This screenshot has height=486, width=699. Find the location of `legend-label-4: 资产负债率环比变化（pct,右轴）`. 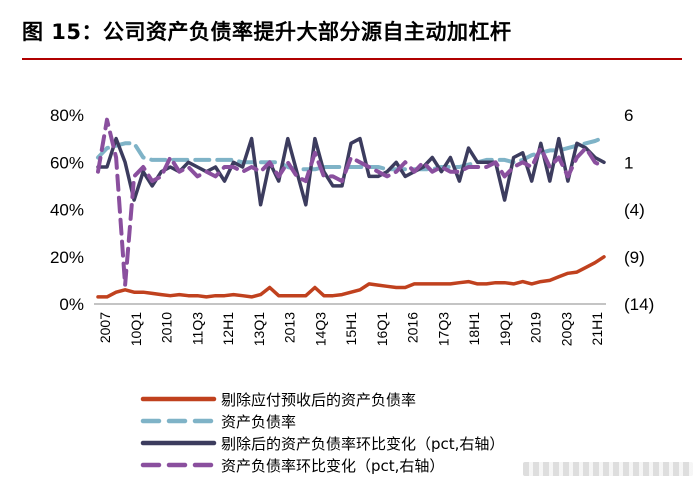

legend-label-4: 资产负债率环比变化（pct,右轴） is located at coordinates (332, 466).